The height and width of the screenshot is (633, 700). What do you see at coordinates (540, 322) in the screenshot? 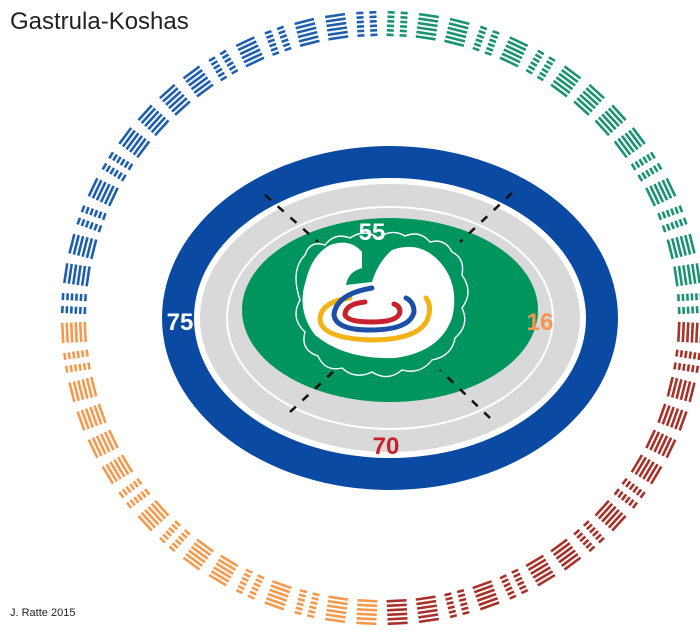
I see `label-right: 16` at bounding box center [540, 322].